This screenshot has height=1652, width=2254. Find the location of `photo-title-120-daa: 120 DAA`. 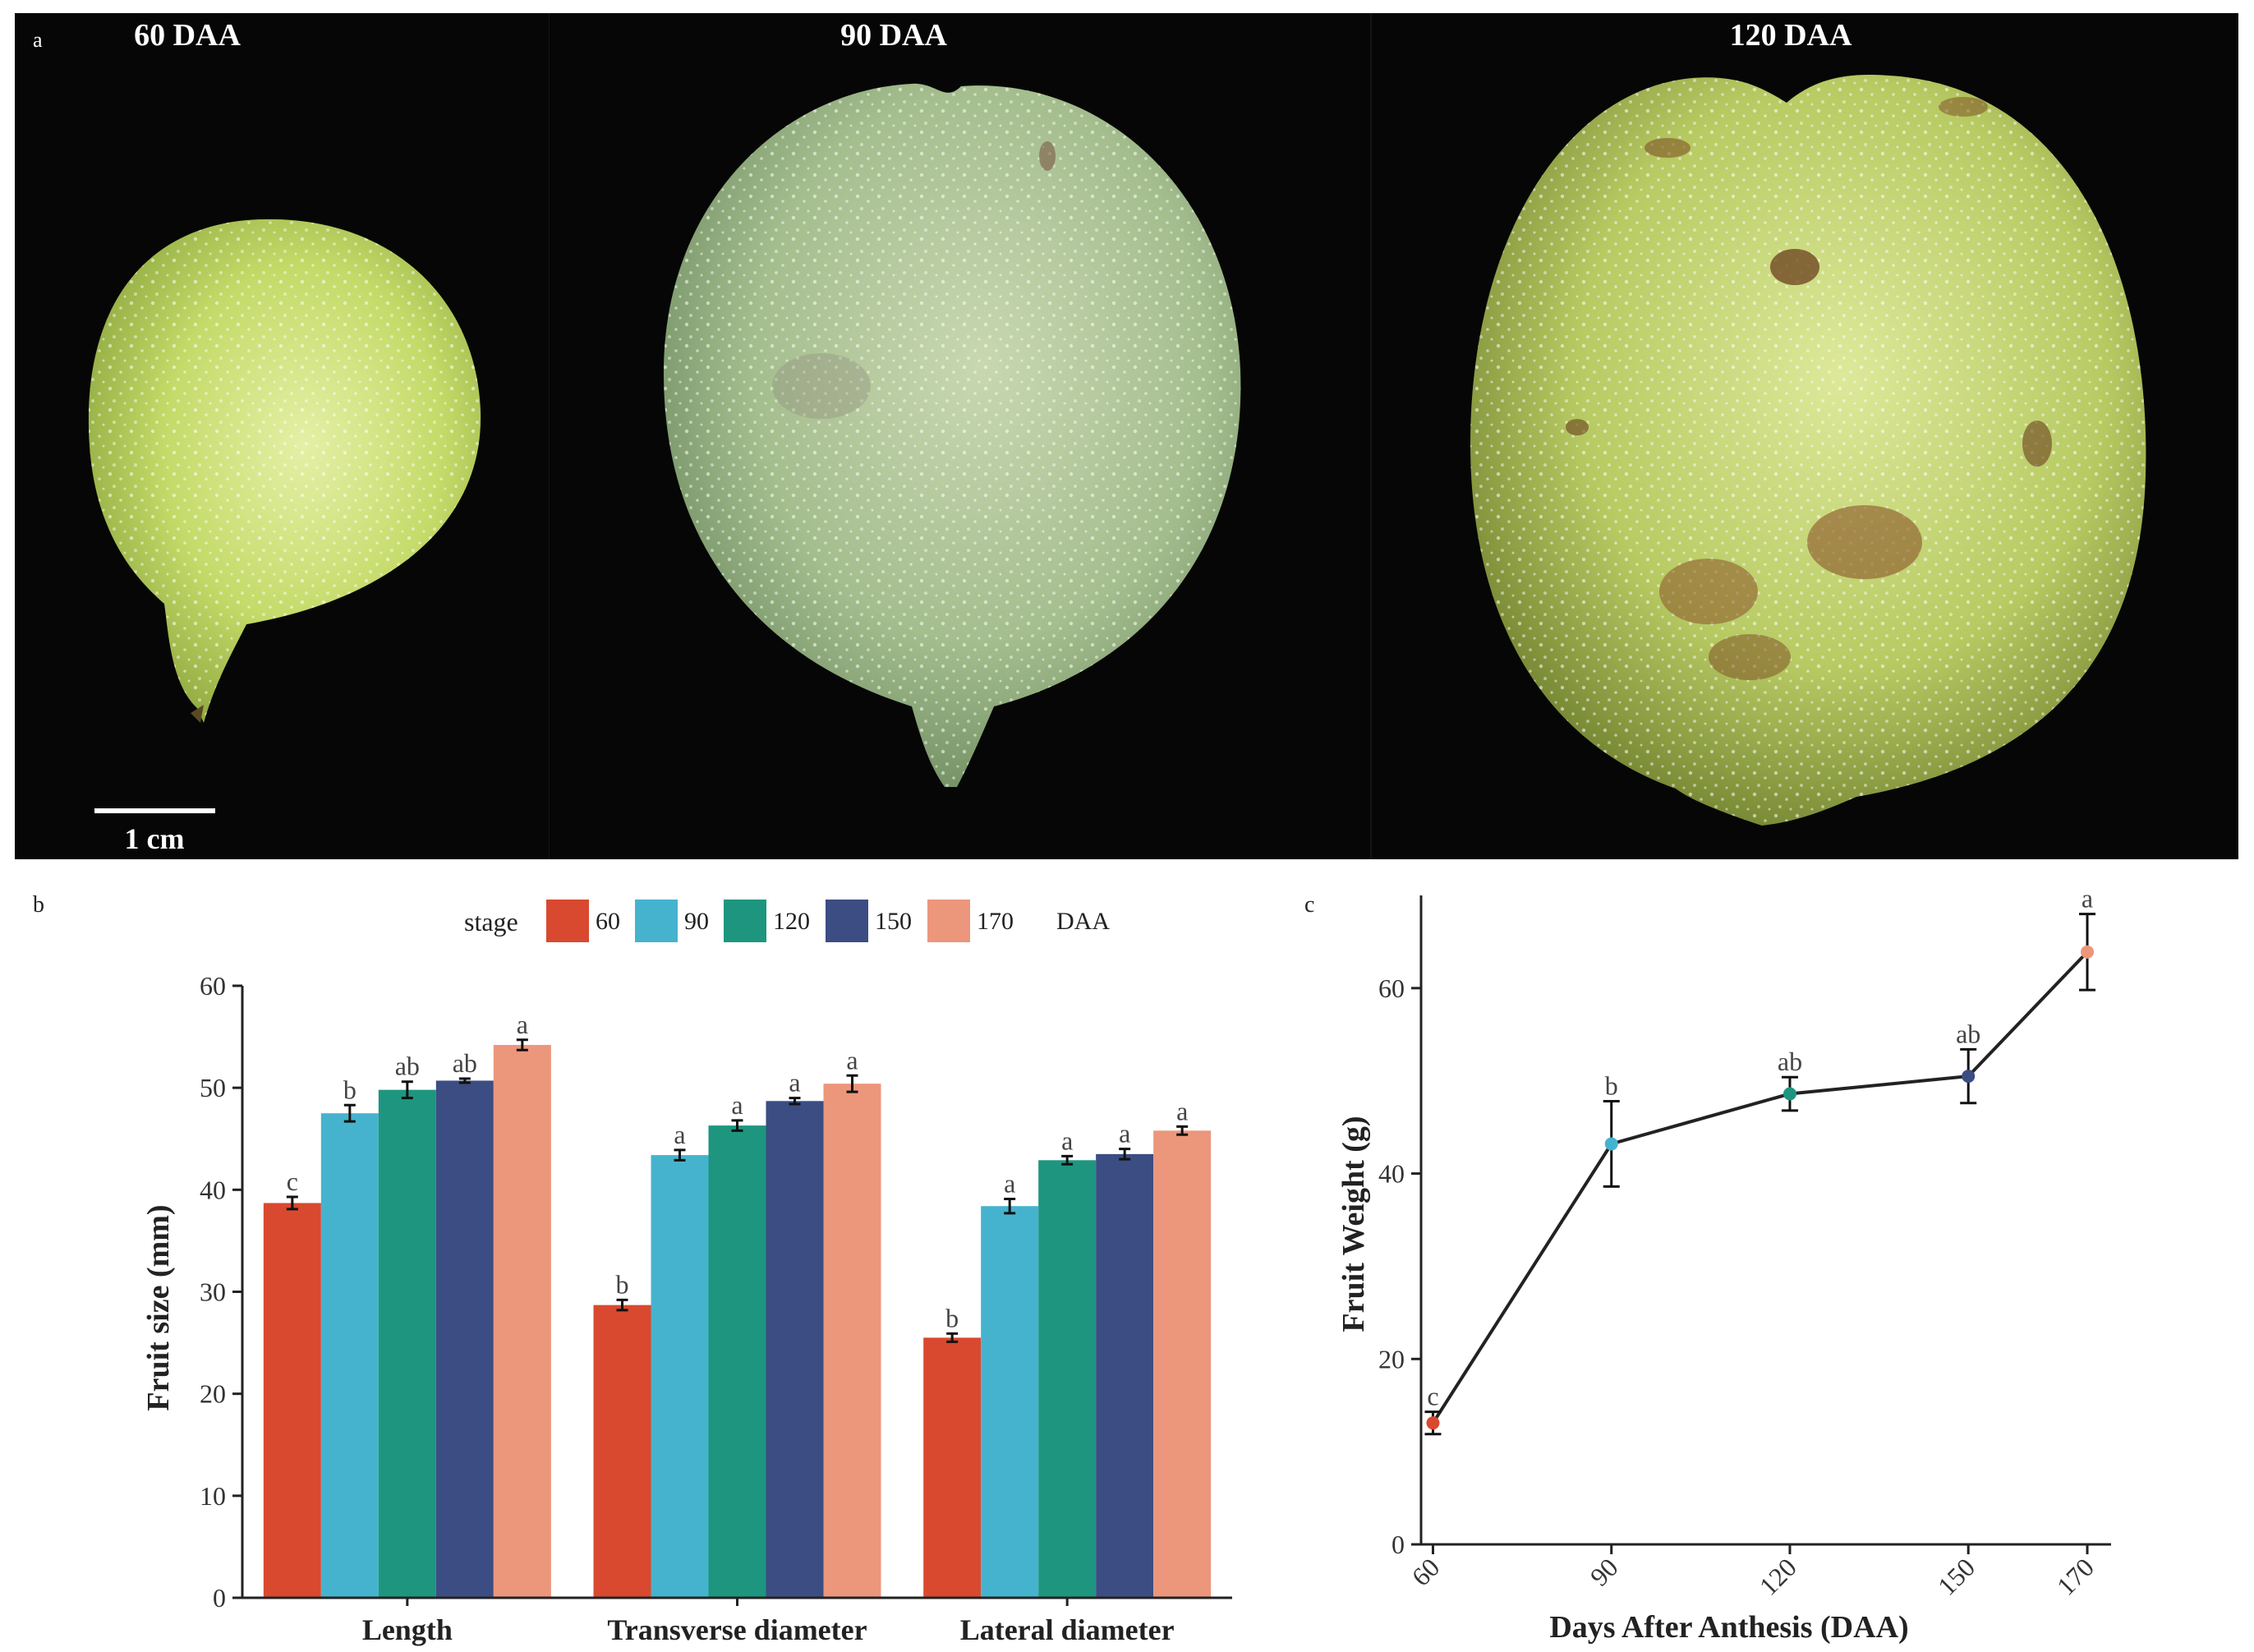

photo-title-120-daa: 120 DAA is located at coordinates (1791, 35).